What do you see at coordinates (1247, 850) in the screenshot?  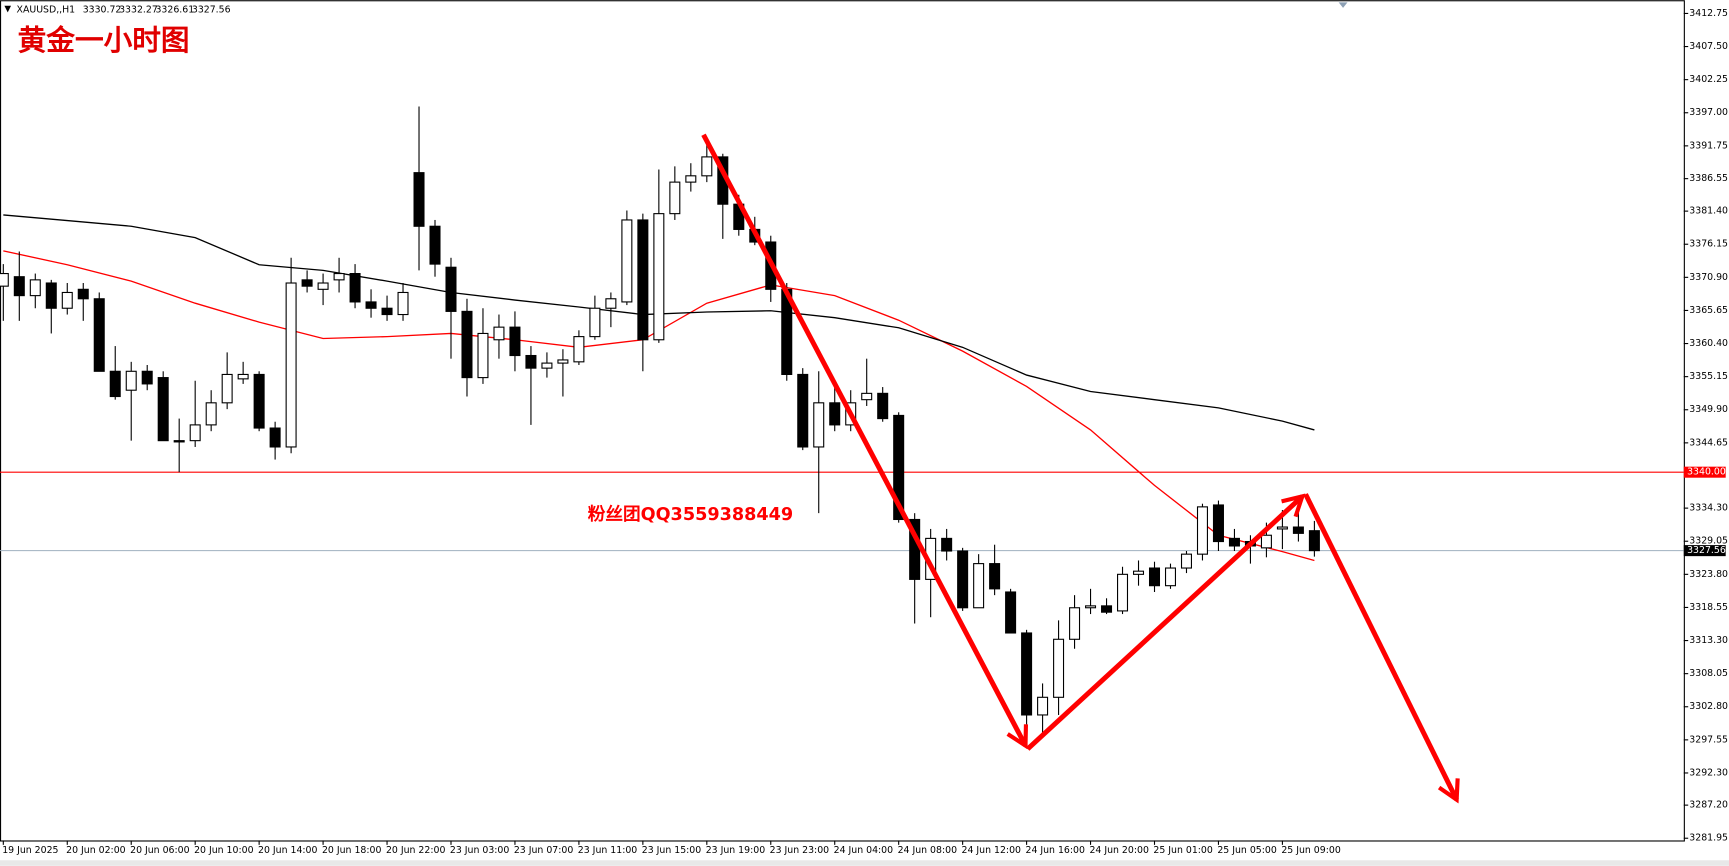 I see `x-tick-label: 25 Jun 05:00` at bounding box center [1247, 850].